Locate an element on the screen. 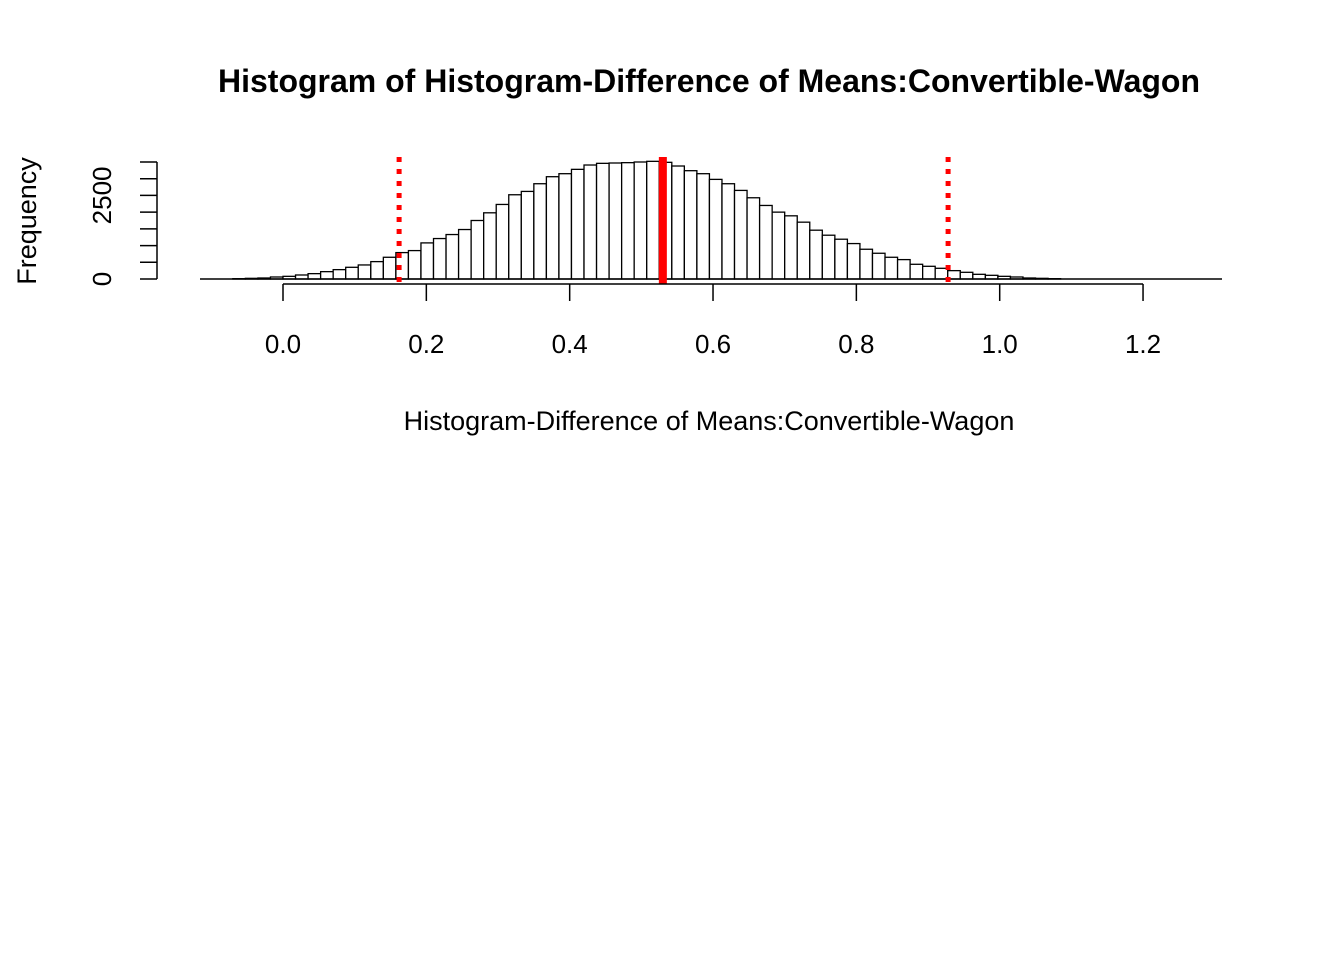  histogram-bars is located at coordinates (647, 220).